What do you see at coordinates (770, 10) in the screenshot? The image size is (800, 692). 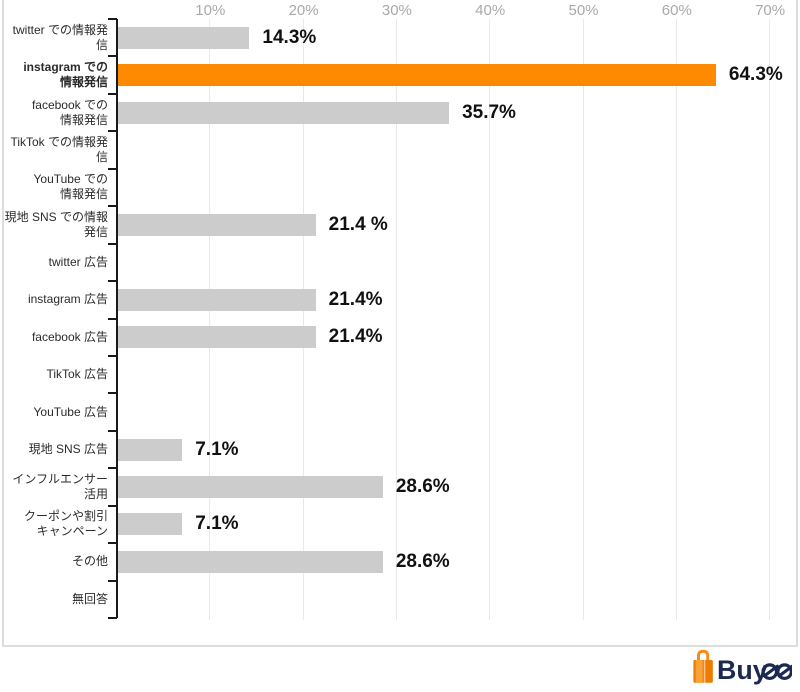 I see `x-axis-tick-label: 70%` at bounding box center [770, 10].